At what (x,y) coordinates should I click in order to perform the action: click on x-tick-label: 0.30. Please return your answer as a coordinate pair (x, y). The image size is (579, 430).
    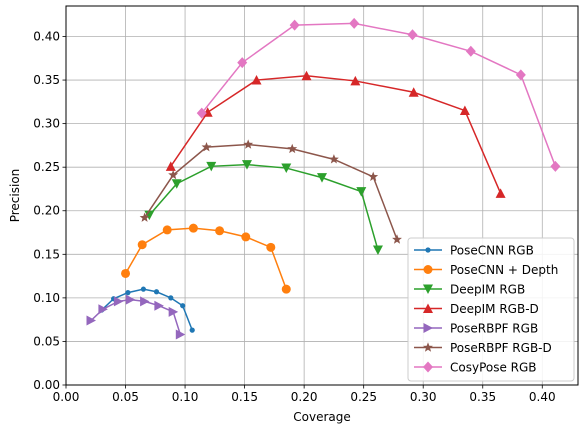
    Looking at the image, I should click on (423, 397).